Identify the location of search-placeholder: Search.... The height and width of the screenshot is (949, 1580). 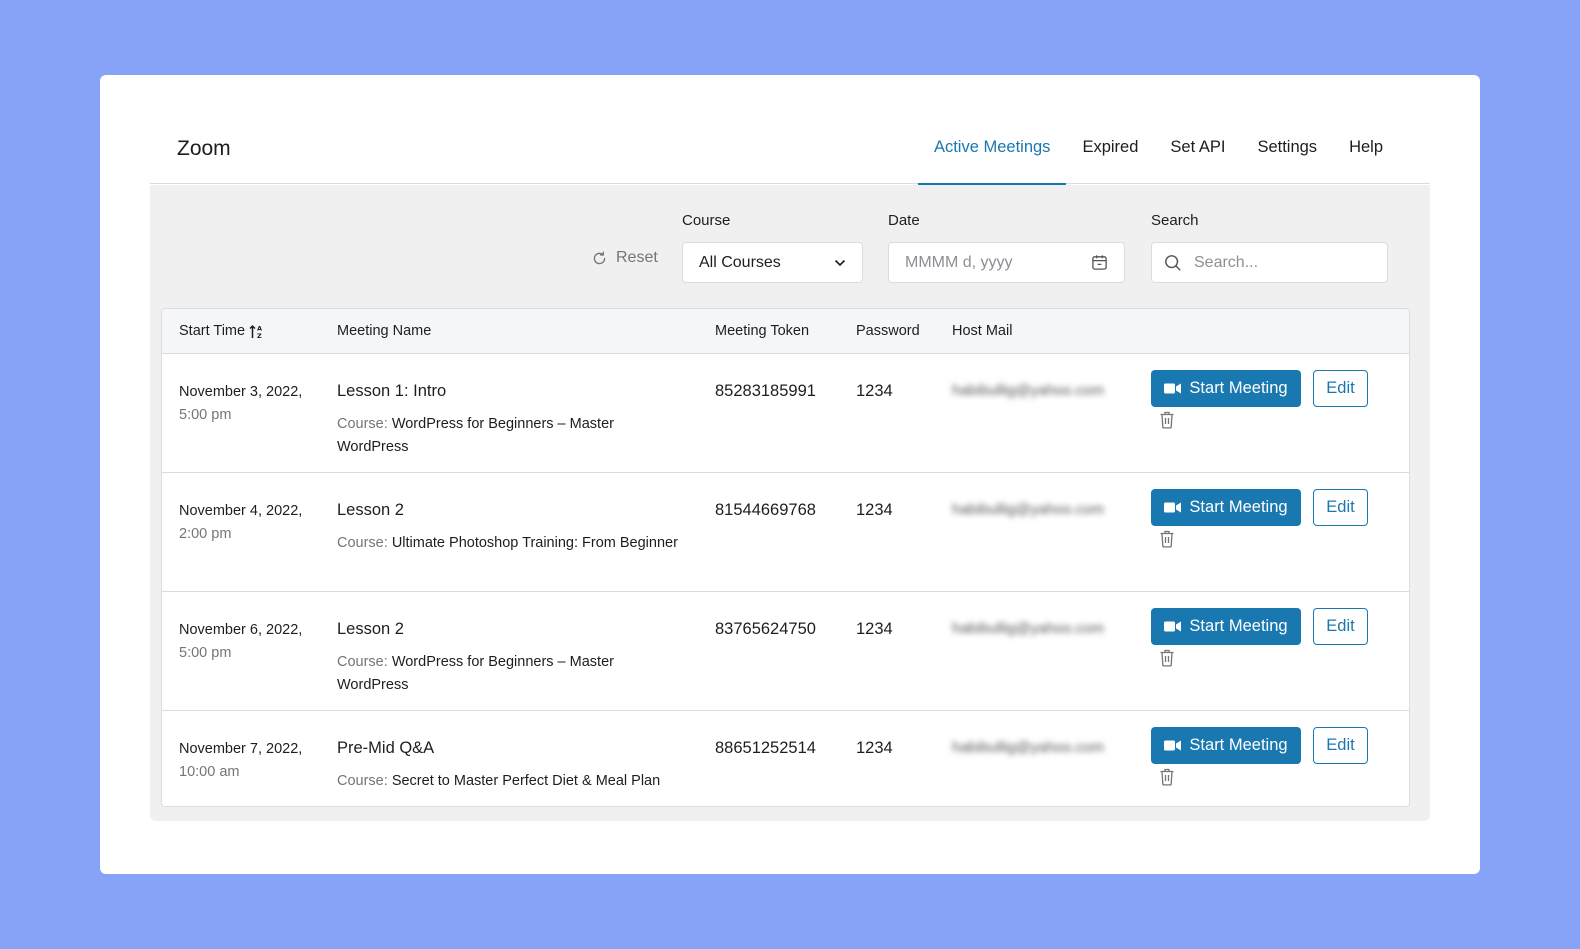
(1226, 262).